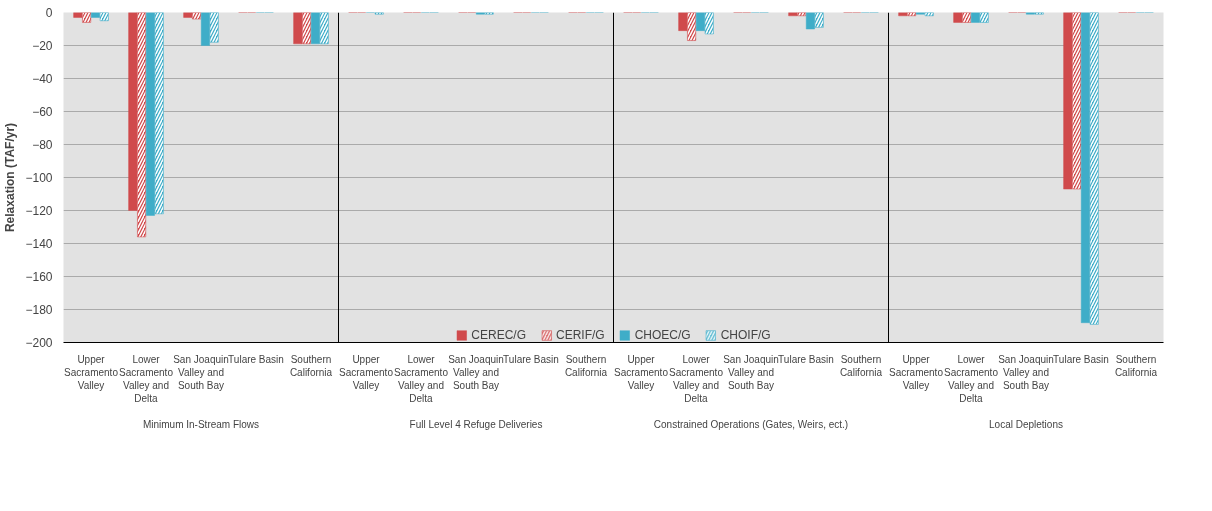 The image size is (1212, 511). What do you see at coordinates (39, 178) in the screenshot?
I see `y-tick-label: −100` at bounding box center [39, 178].